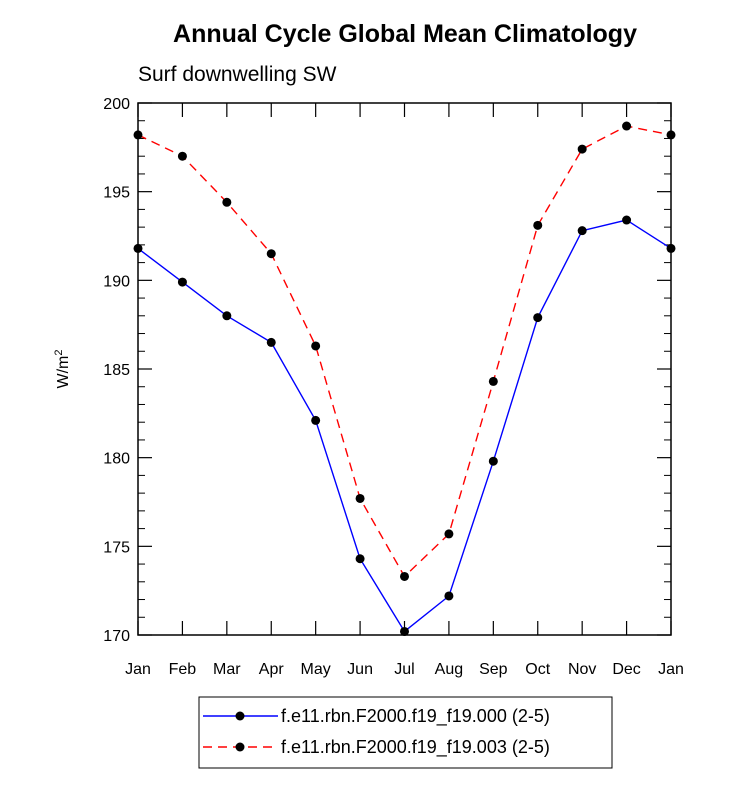 This screenshot has width=733, height=789. Describe the element at coordinates (360, 669) in the screenshot. I see `x-tick-label: Jun` at that location.